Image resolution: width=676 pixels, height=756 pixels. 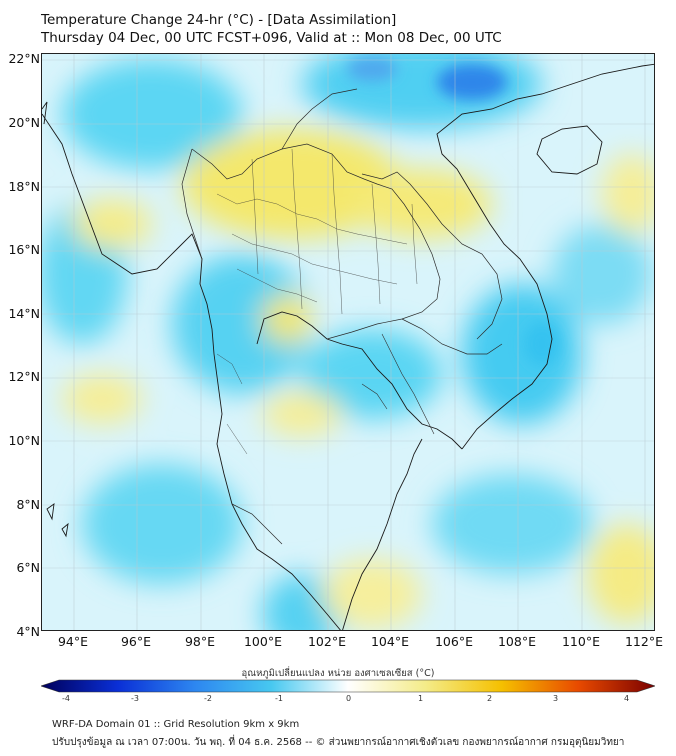 I want to click on warm-region-andaman, so click(x=102, y=399).